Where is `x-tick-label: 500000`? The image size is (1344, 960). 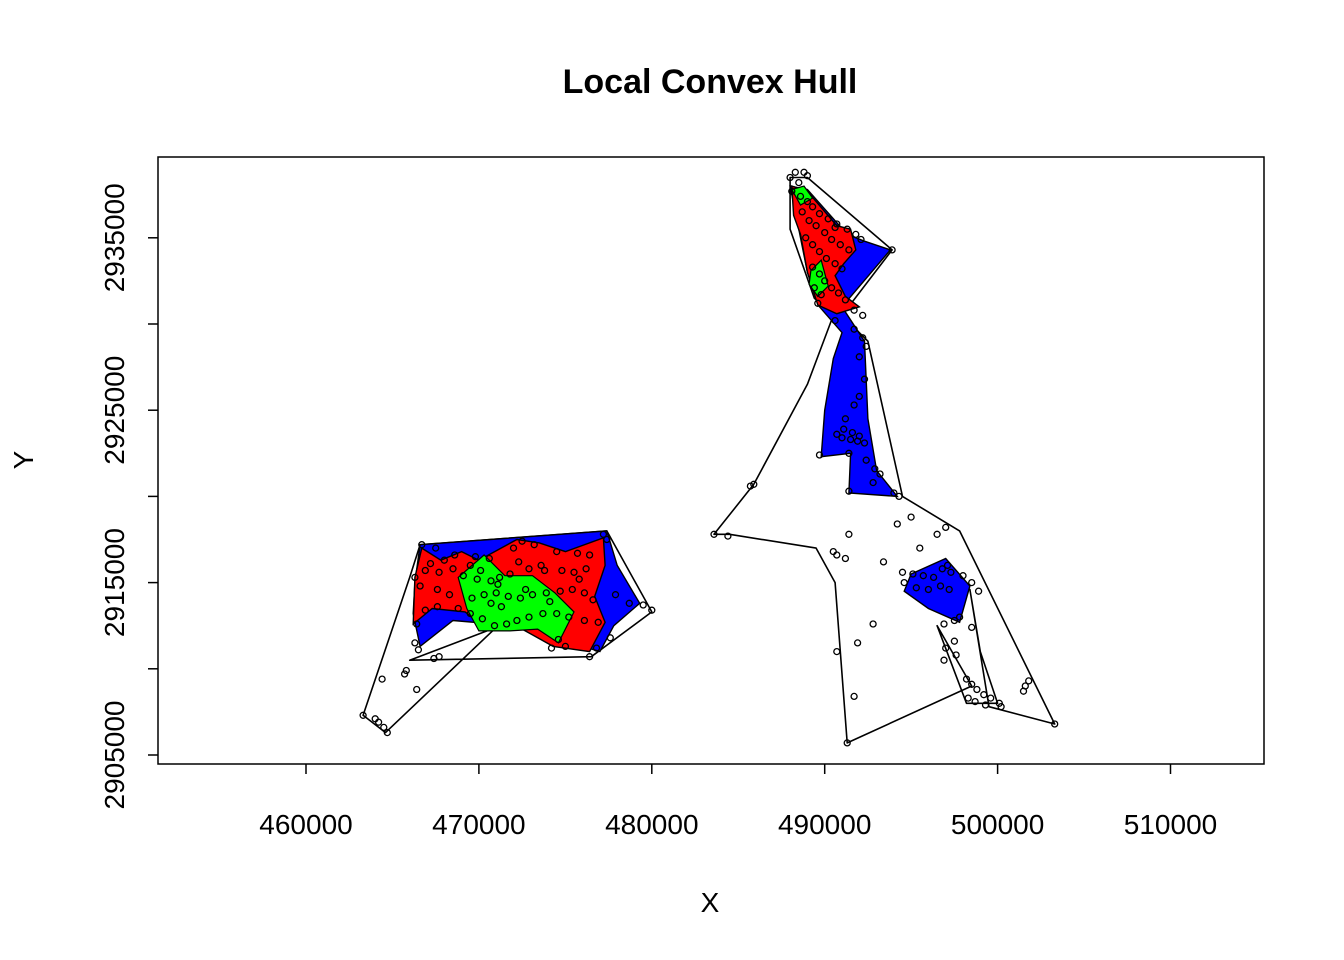
x-tick-label: 500000 is located at coordinates (997, 824).